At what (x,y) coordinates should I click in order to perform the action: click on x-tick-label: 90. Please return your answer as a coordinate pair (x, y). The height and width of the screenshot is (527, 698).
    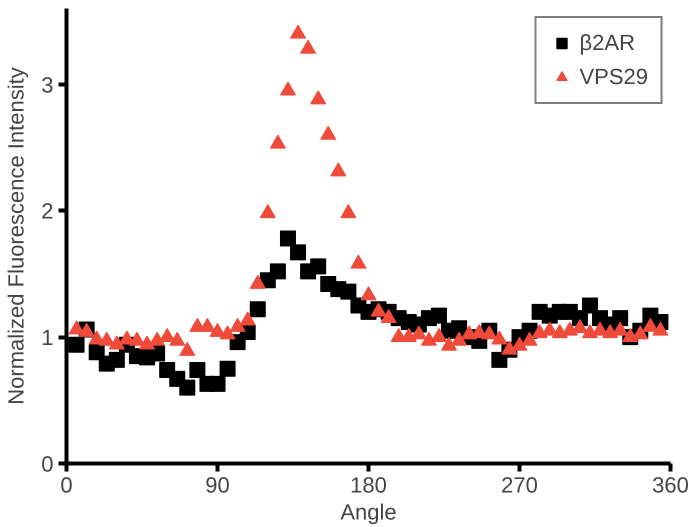
    Looking at the image, I should click on (217, 485).